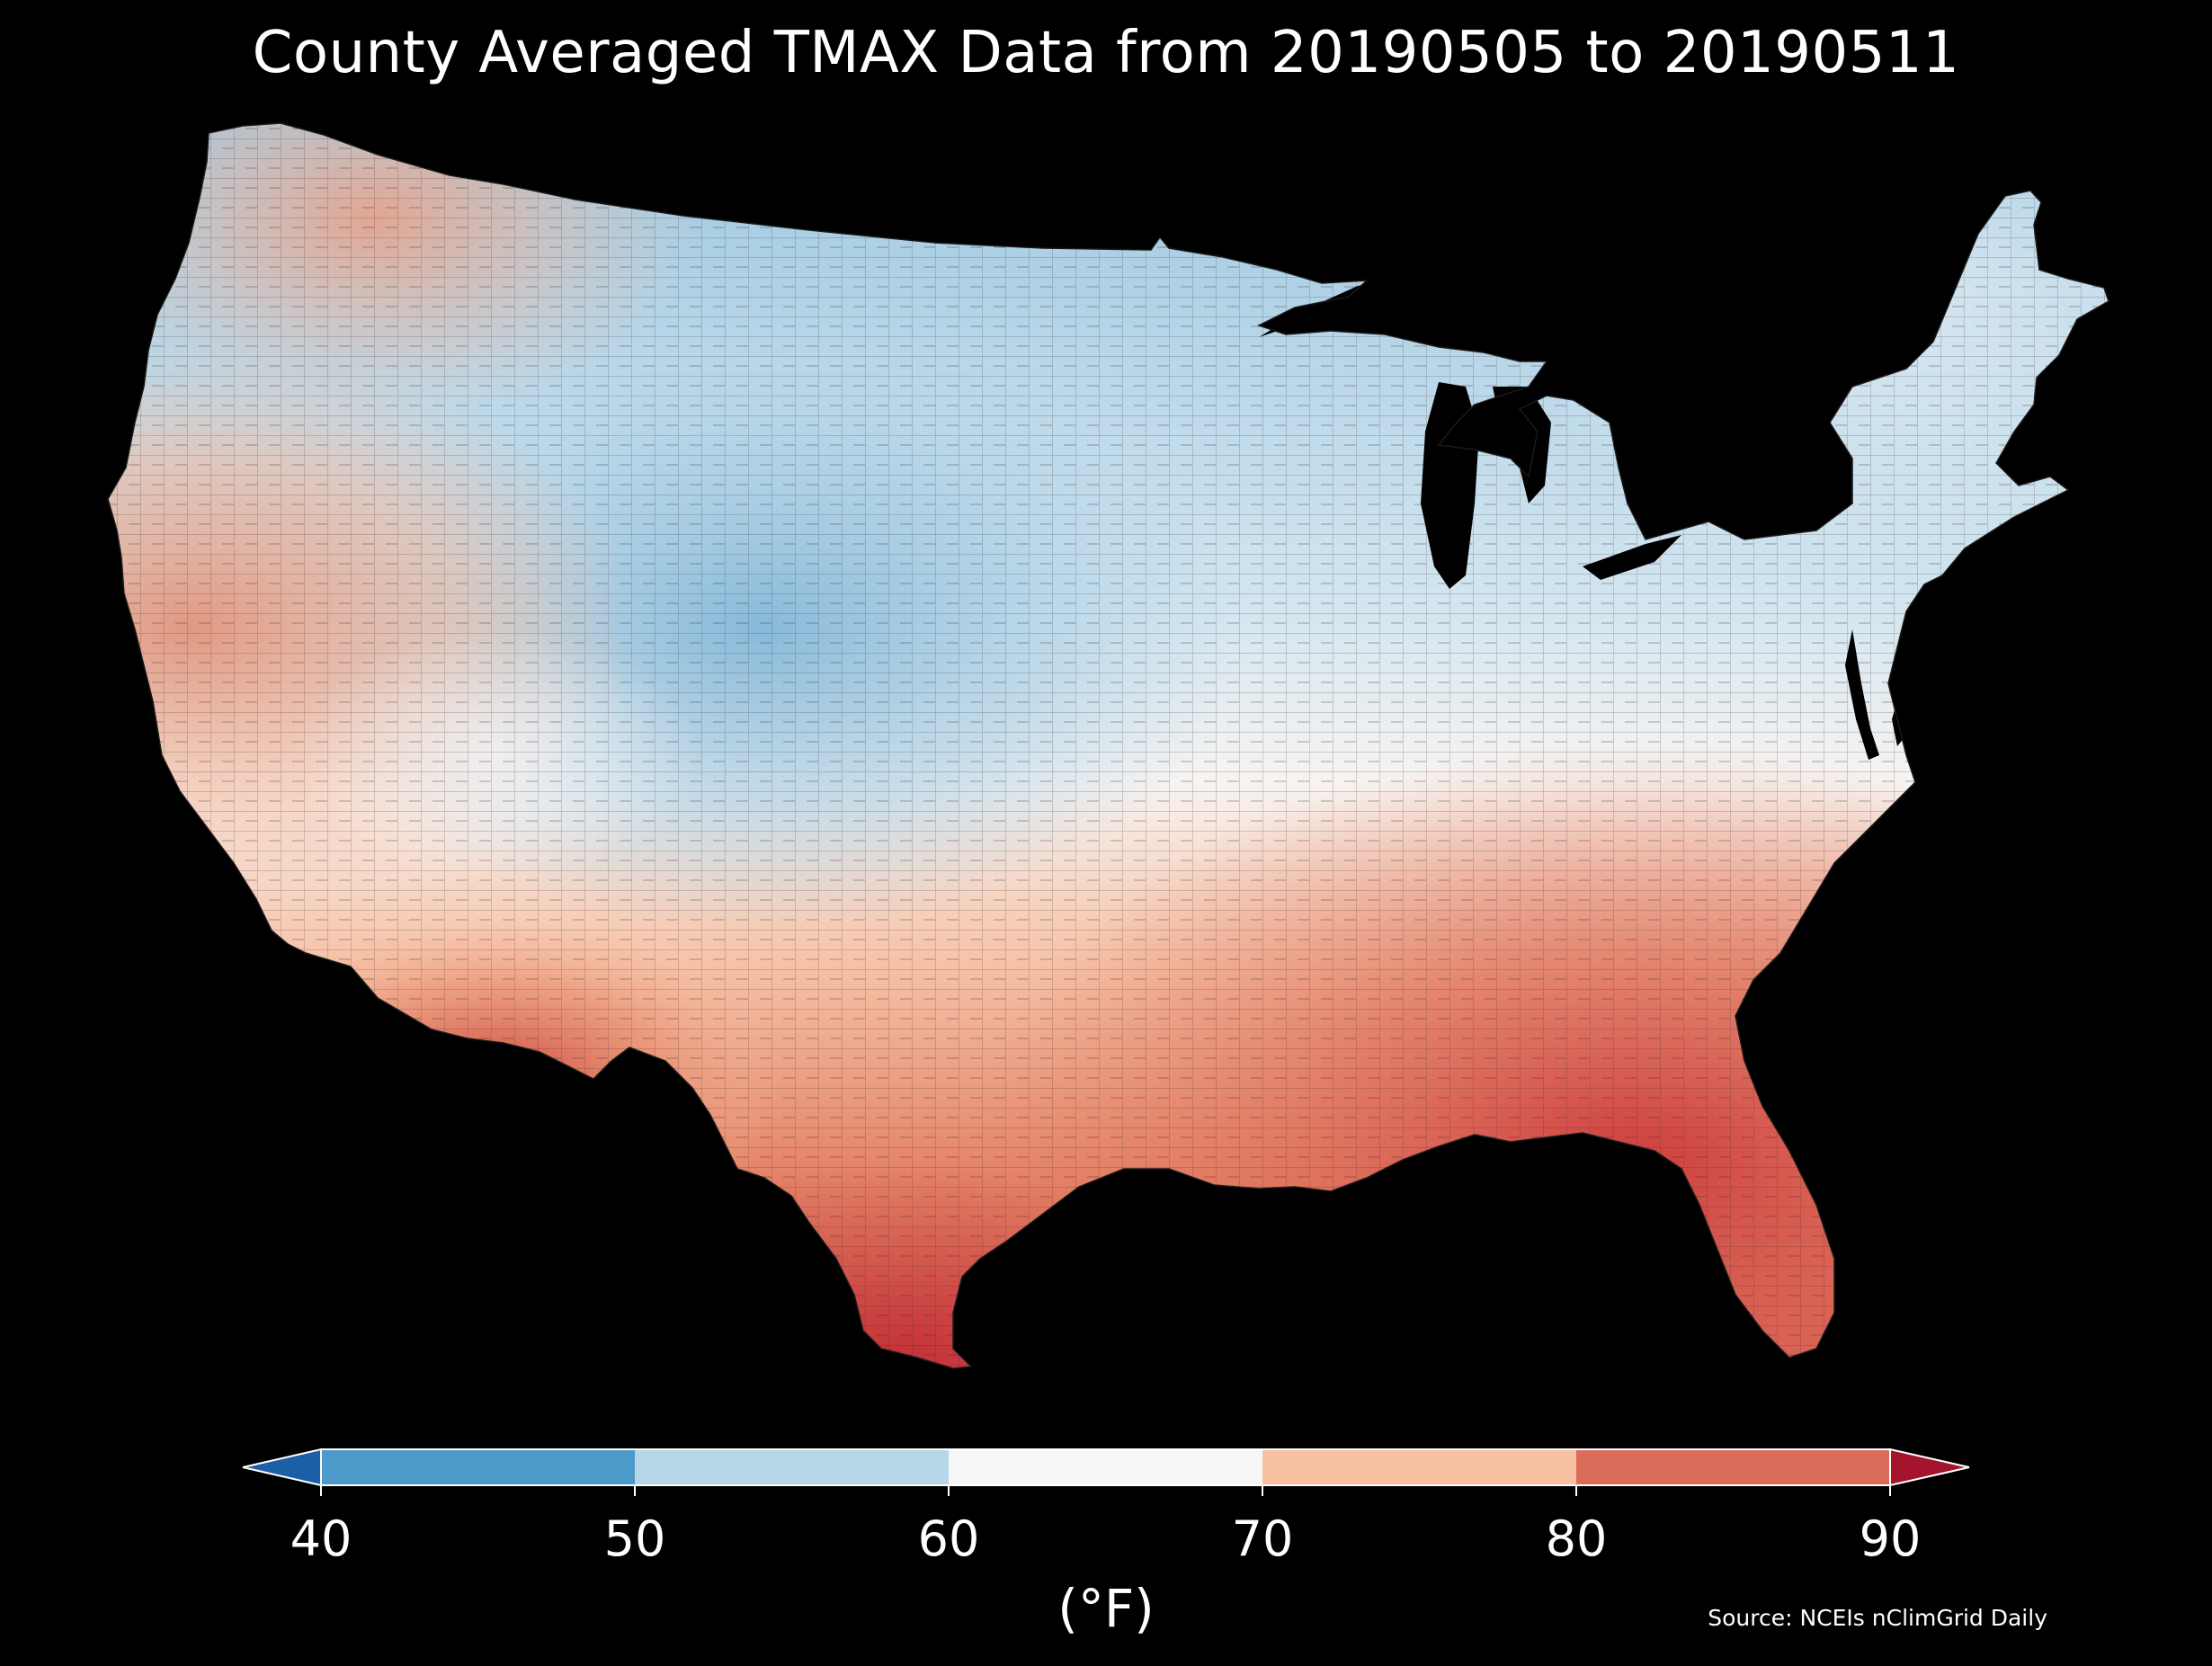 The image size is (2212, 1666). I want to click on lake-superior, so click(1322, 309).